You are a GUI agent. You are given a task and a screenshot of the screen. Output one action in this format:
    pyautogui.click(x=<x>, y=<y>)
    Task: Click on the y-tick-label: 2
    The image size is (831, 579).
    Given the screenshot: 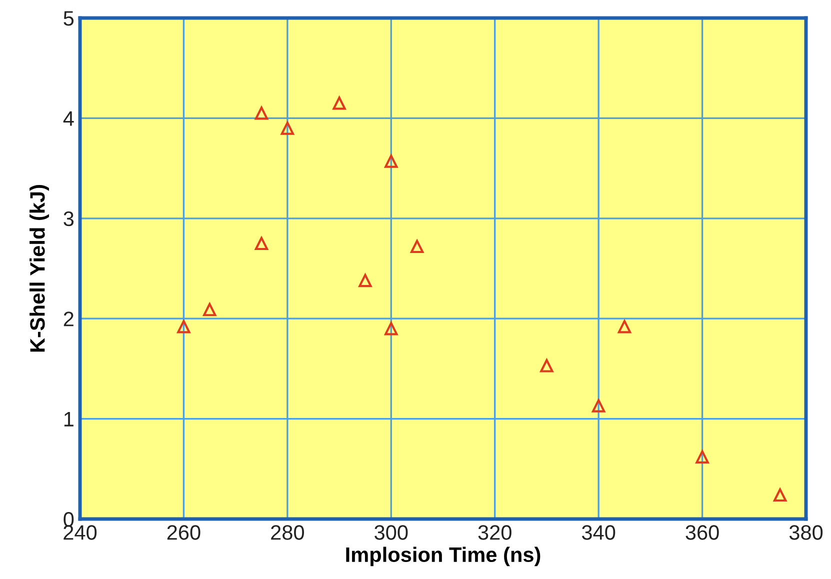 What is the action you would take?
    pyautogui.click(x=69, y=319)
    